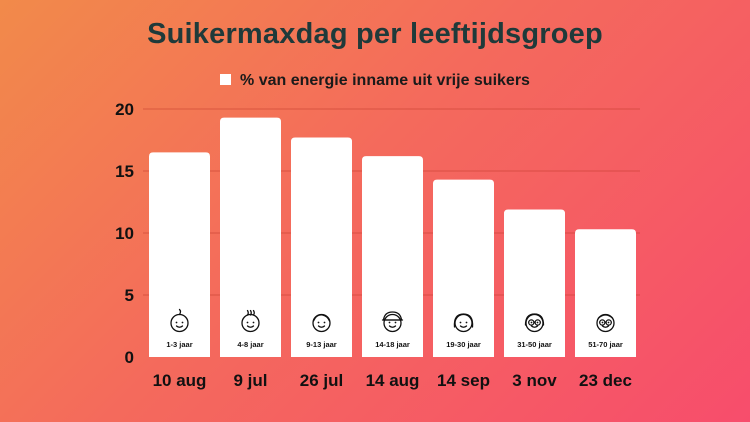 Image resolution: width=750 pixels, height=422 pixels. What do you see at coordinates (180, 380) in the screenshot?
I see `x-category-label: 10 aug` at bounding box center [180, 380].